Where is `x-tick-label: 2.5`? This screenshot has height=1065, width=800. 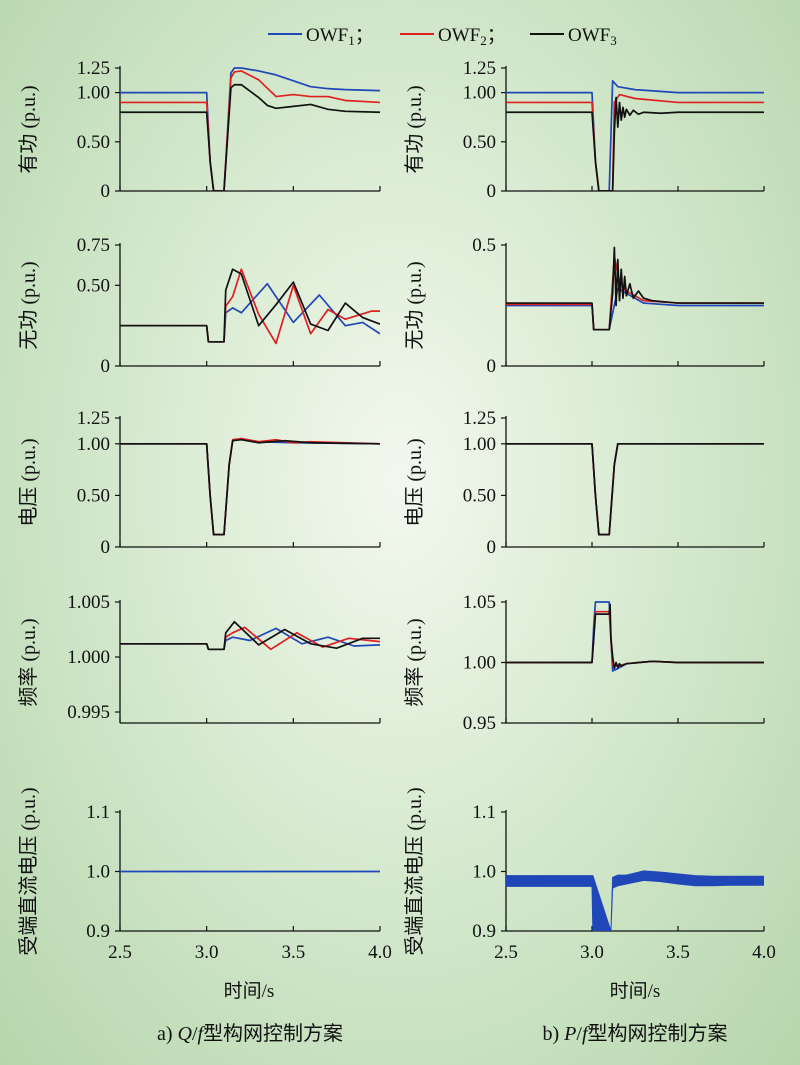
x-tick-label: 2.5 is located at coordinates (506, 952).